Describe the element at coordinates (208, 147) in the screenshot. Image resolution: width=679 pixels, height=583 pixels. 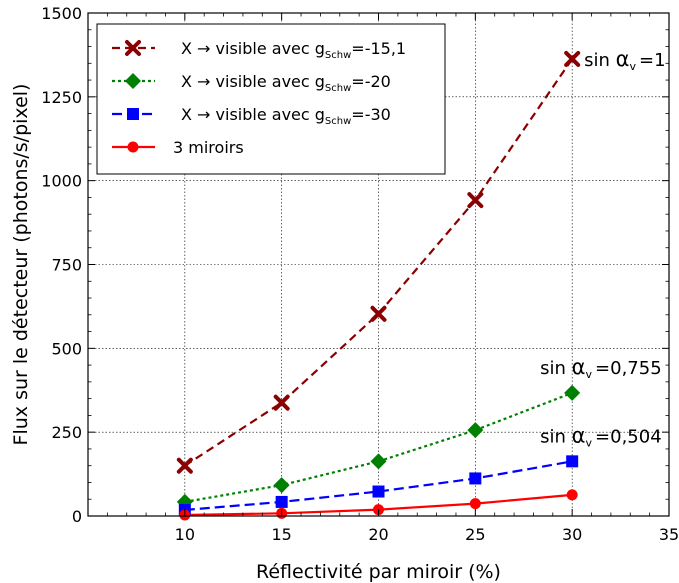
I see `legend-label-m3: 3 miroirs` at that location.